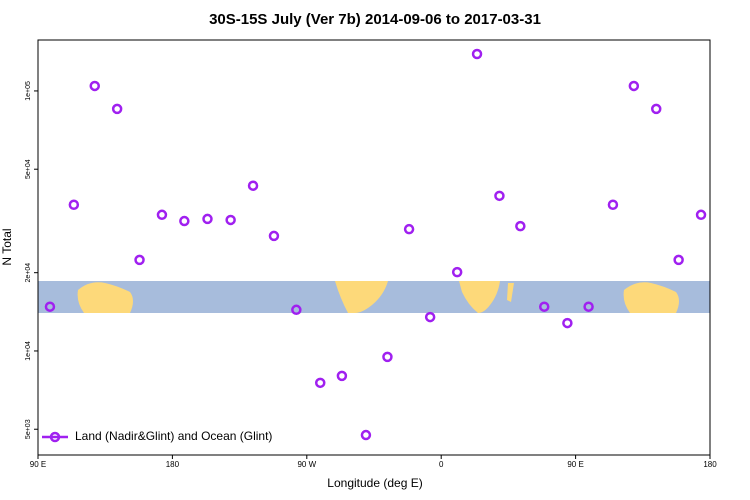 The width and height of the screenshot is (750, 500). I want to click on legend-marker, so click(55, 437).